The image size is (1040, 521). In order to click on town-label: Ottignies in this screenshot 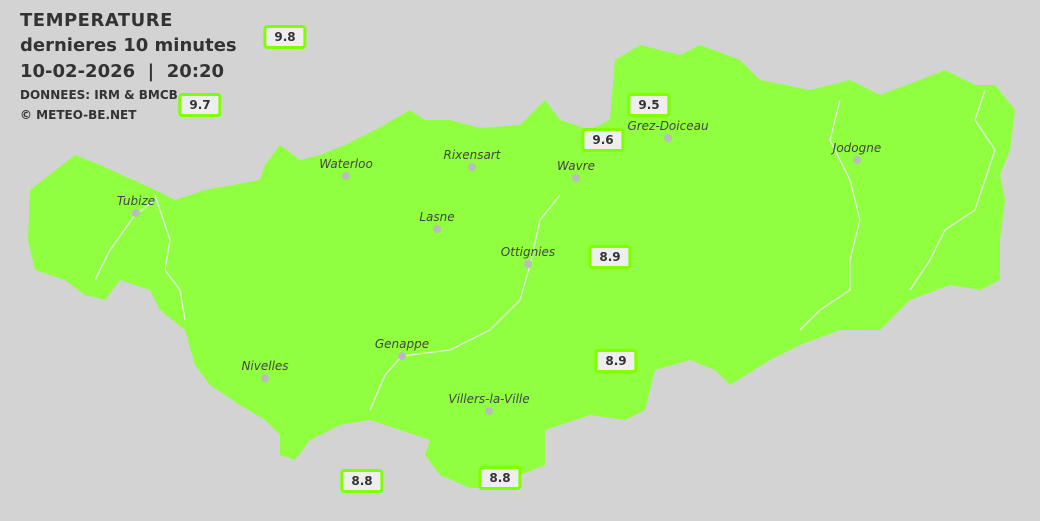, I will do `click(528, 252)`.